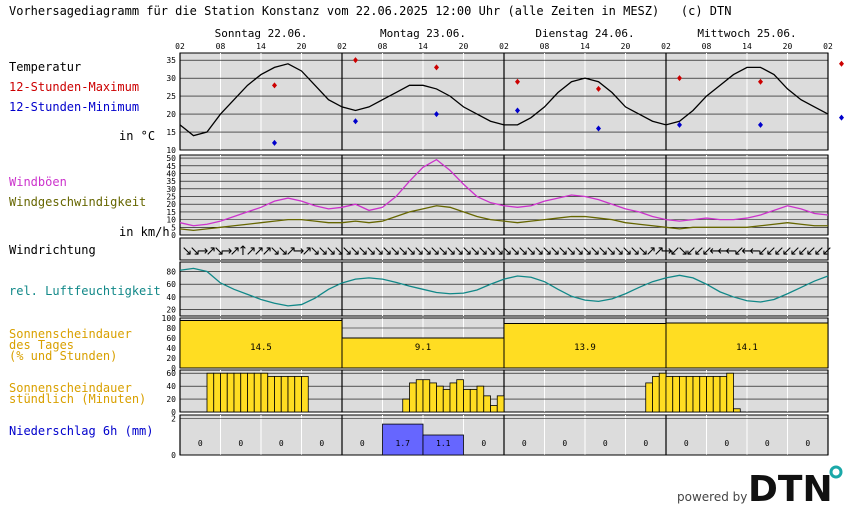  I want to click on sun-daily-value: 13.9, so click(585, 348).